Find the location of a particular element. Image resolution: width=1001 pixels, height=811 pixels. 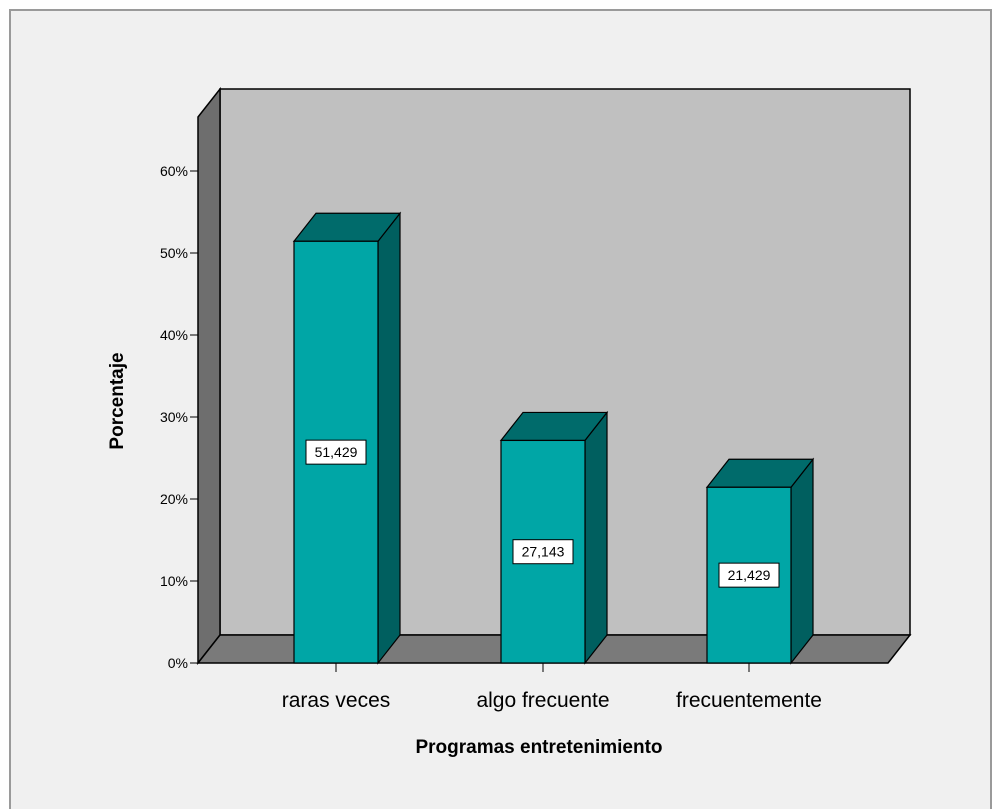

y-tick-label: 40% is located at coordinates (174, 335).